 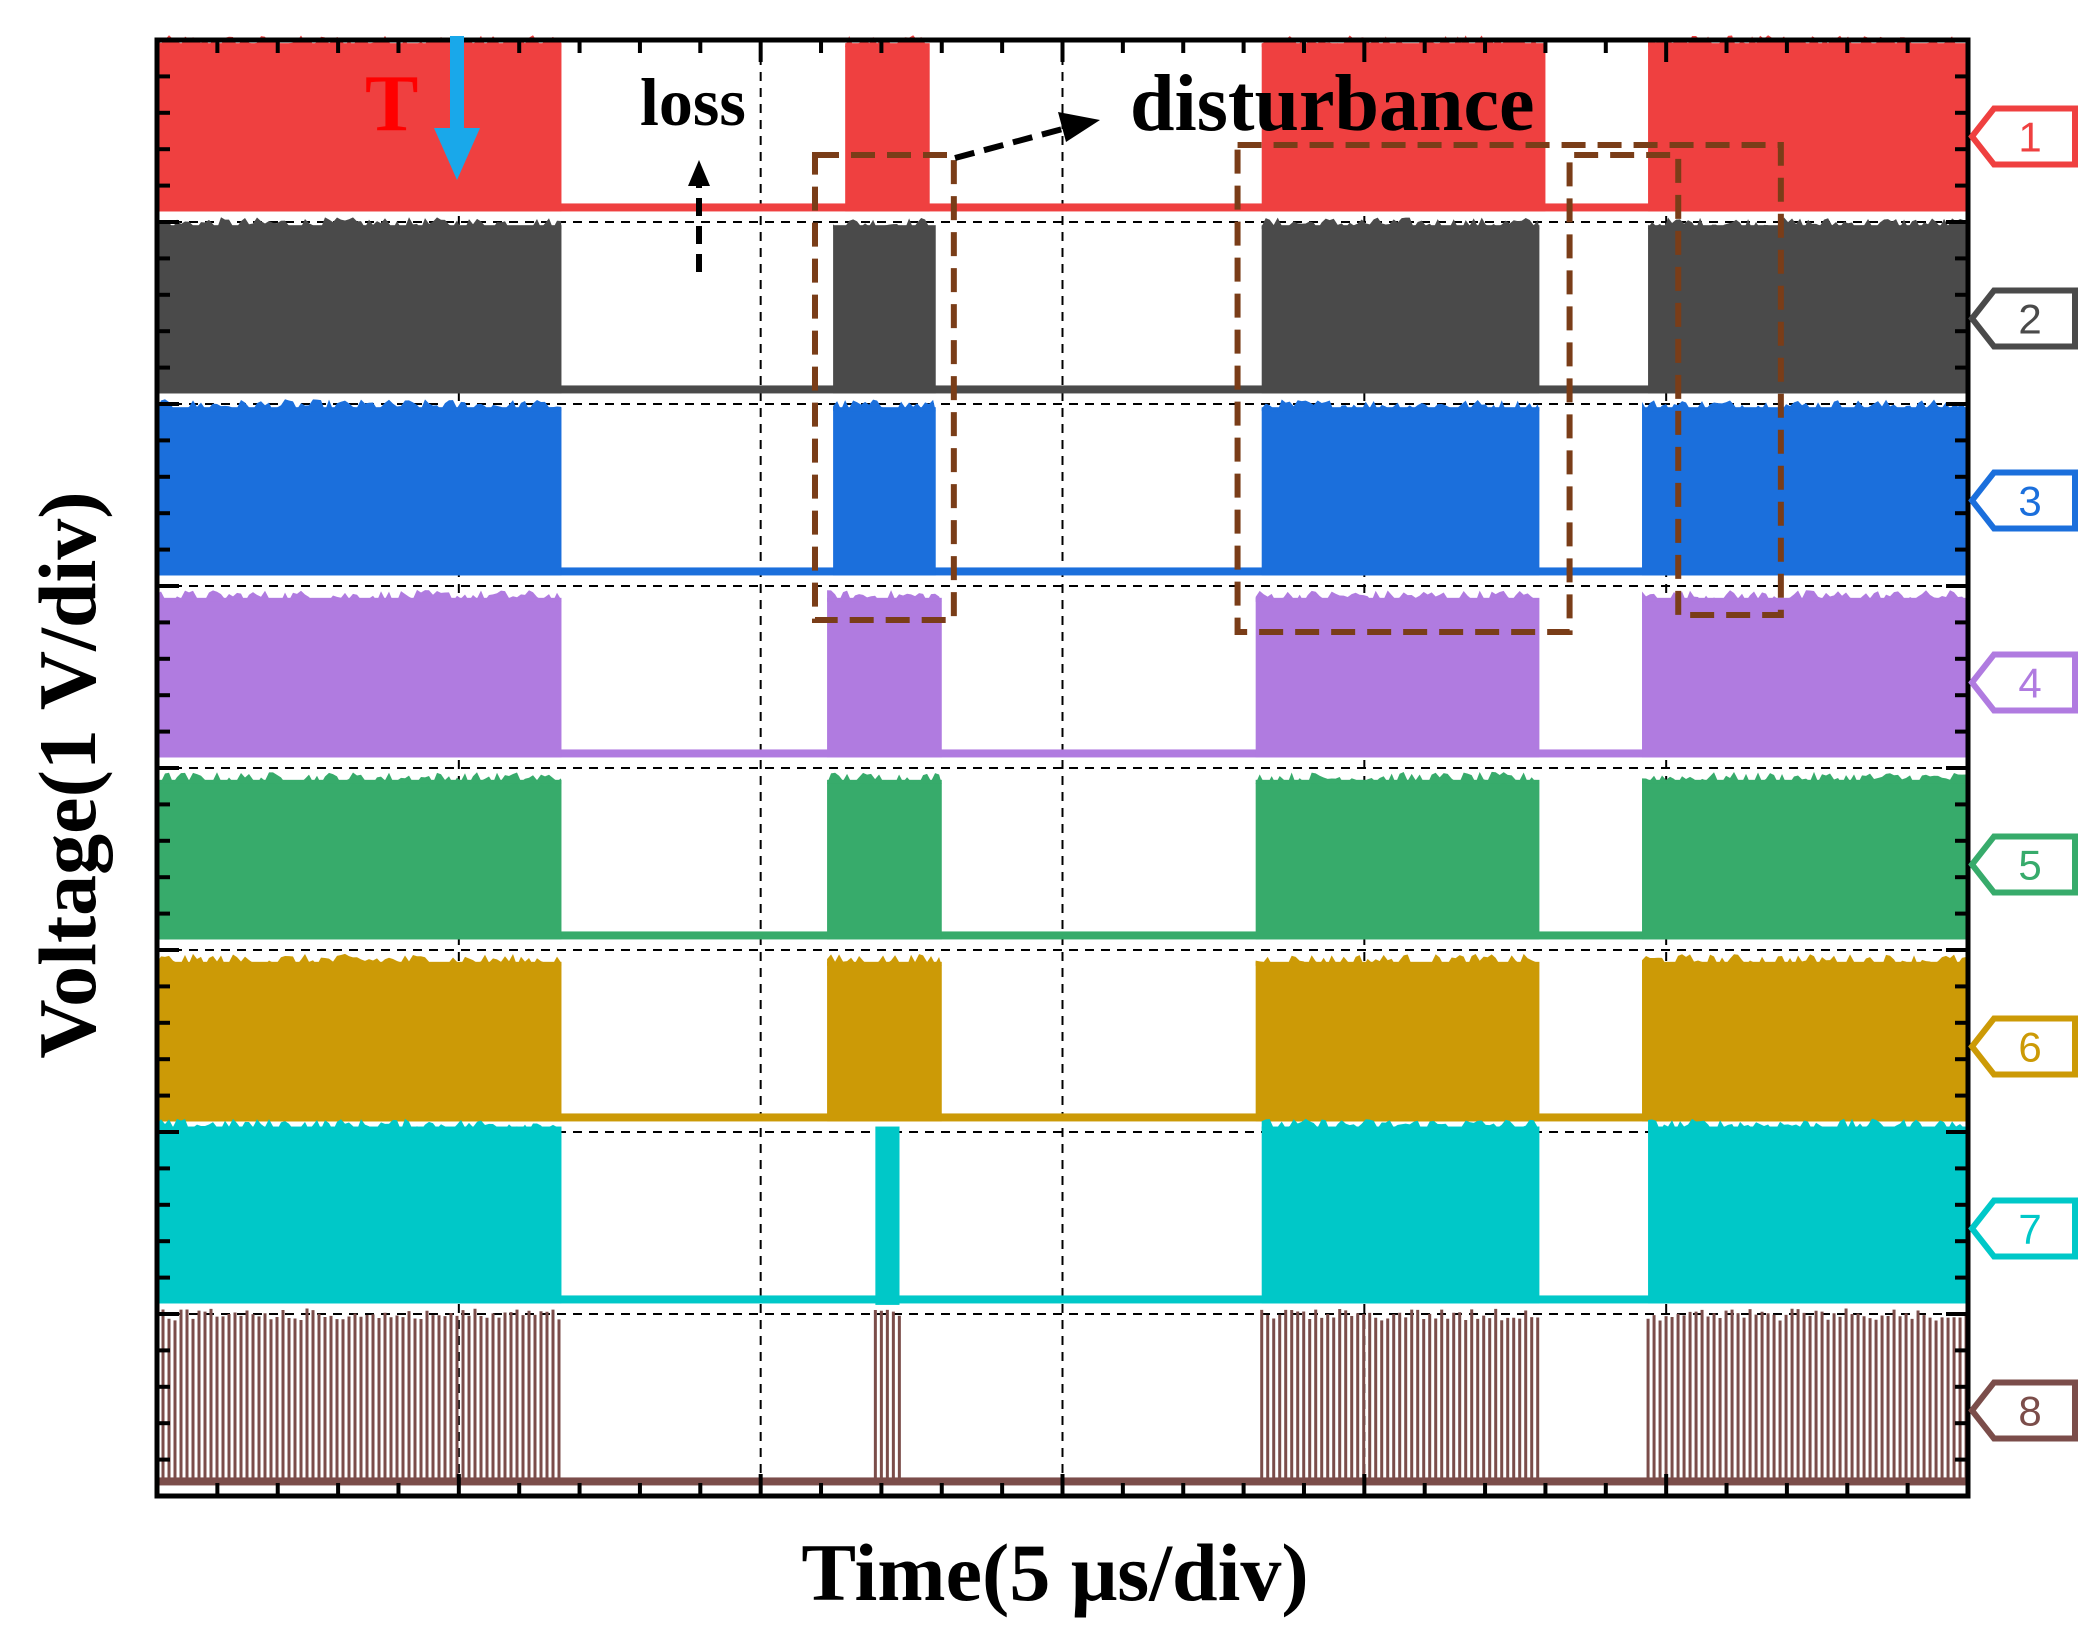 I want to click on channel-7-baseline, so click(x=1062, y=1299).